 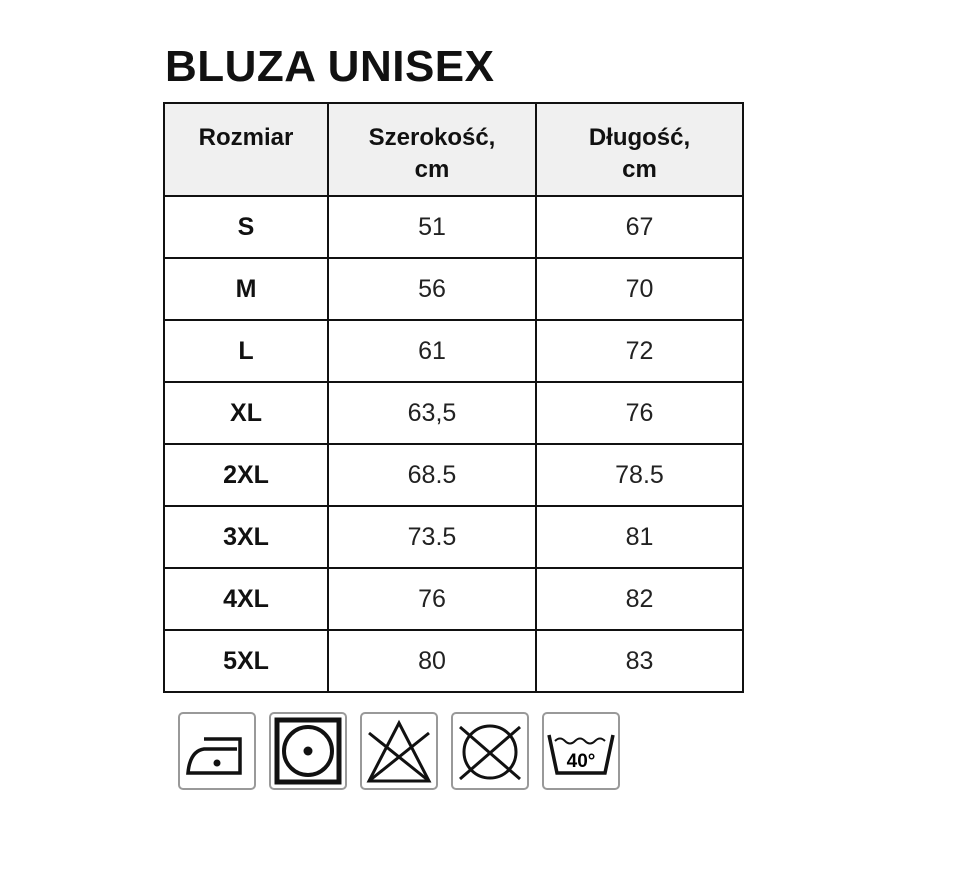 I want to click on table-row: M 56 70, so click(x=453, y=289).